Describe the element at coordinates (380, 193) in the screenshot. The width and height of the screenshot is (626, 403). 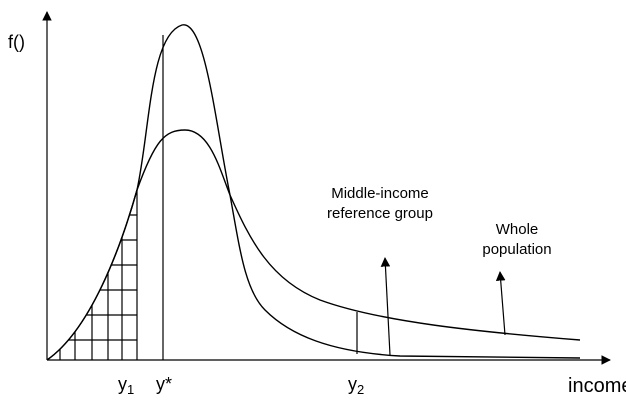
I see `annotation-text: Middle-income` at that location.